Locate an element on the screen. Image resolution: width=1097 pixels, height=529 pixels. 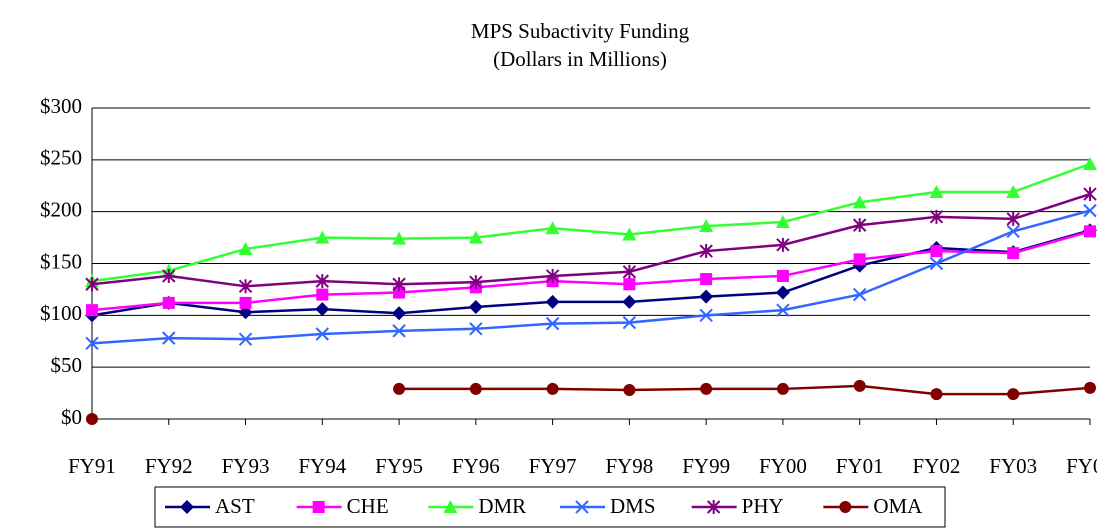
legend-box is located at coordinates (550, 507).